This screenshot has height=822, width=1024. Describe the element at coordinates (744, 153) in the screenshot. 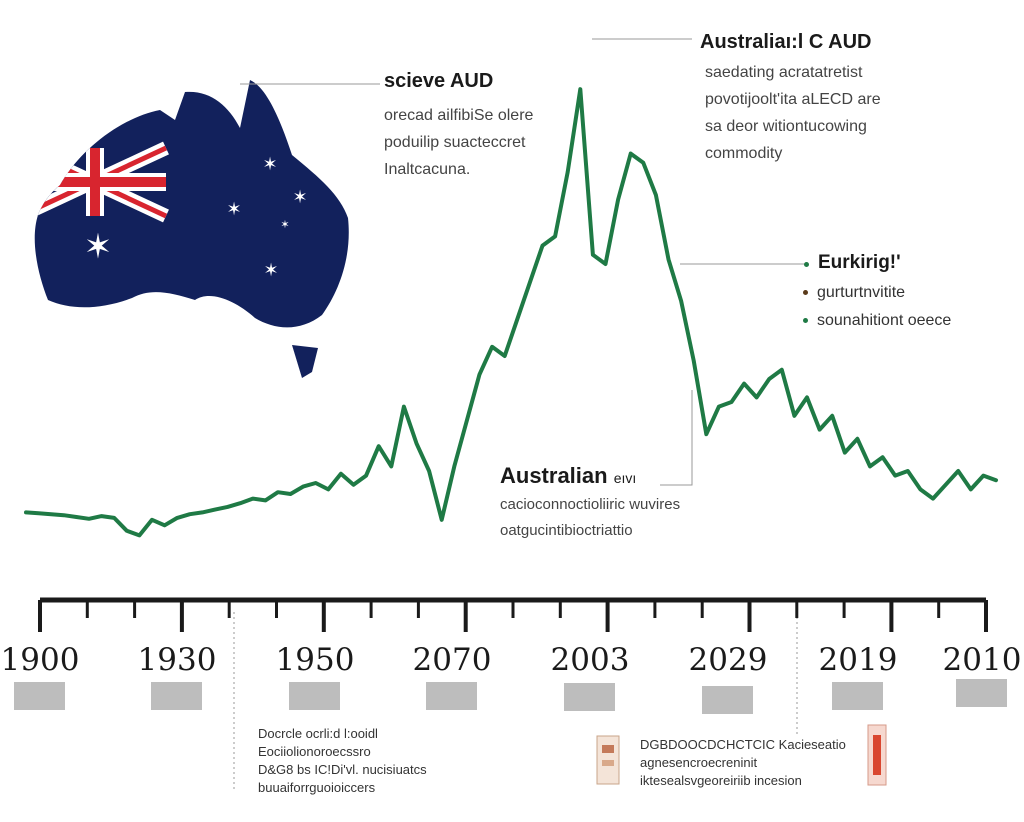

I see `annotation-line: commodity` at that location.